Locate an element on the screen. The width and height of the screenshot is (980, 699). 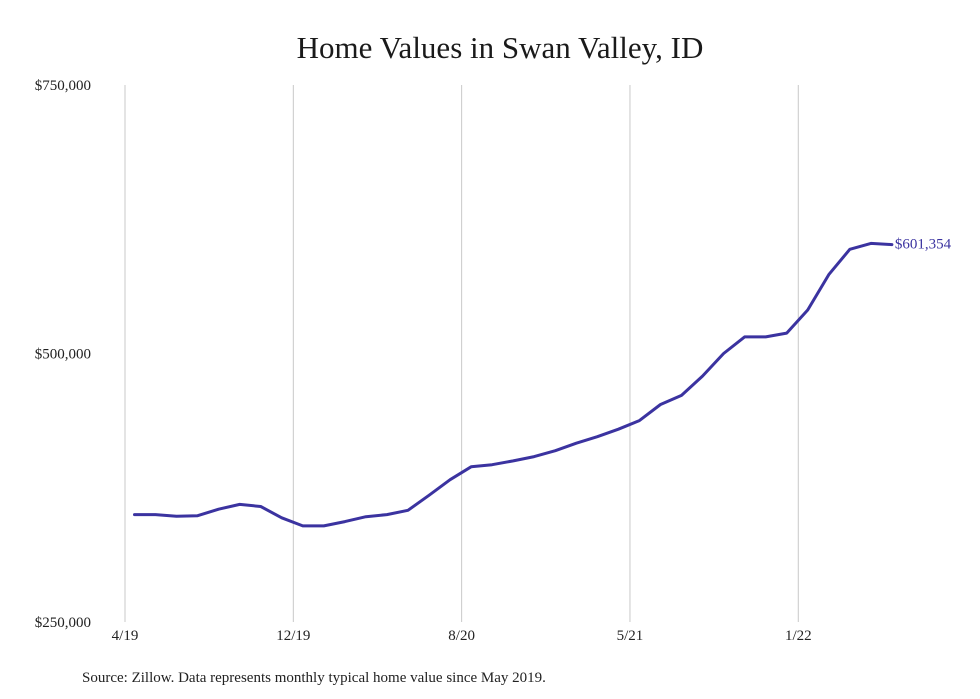
x-tick-label: 4/19 is located at coordinates (125, 636).